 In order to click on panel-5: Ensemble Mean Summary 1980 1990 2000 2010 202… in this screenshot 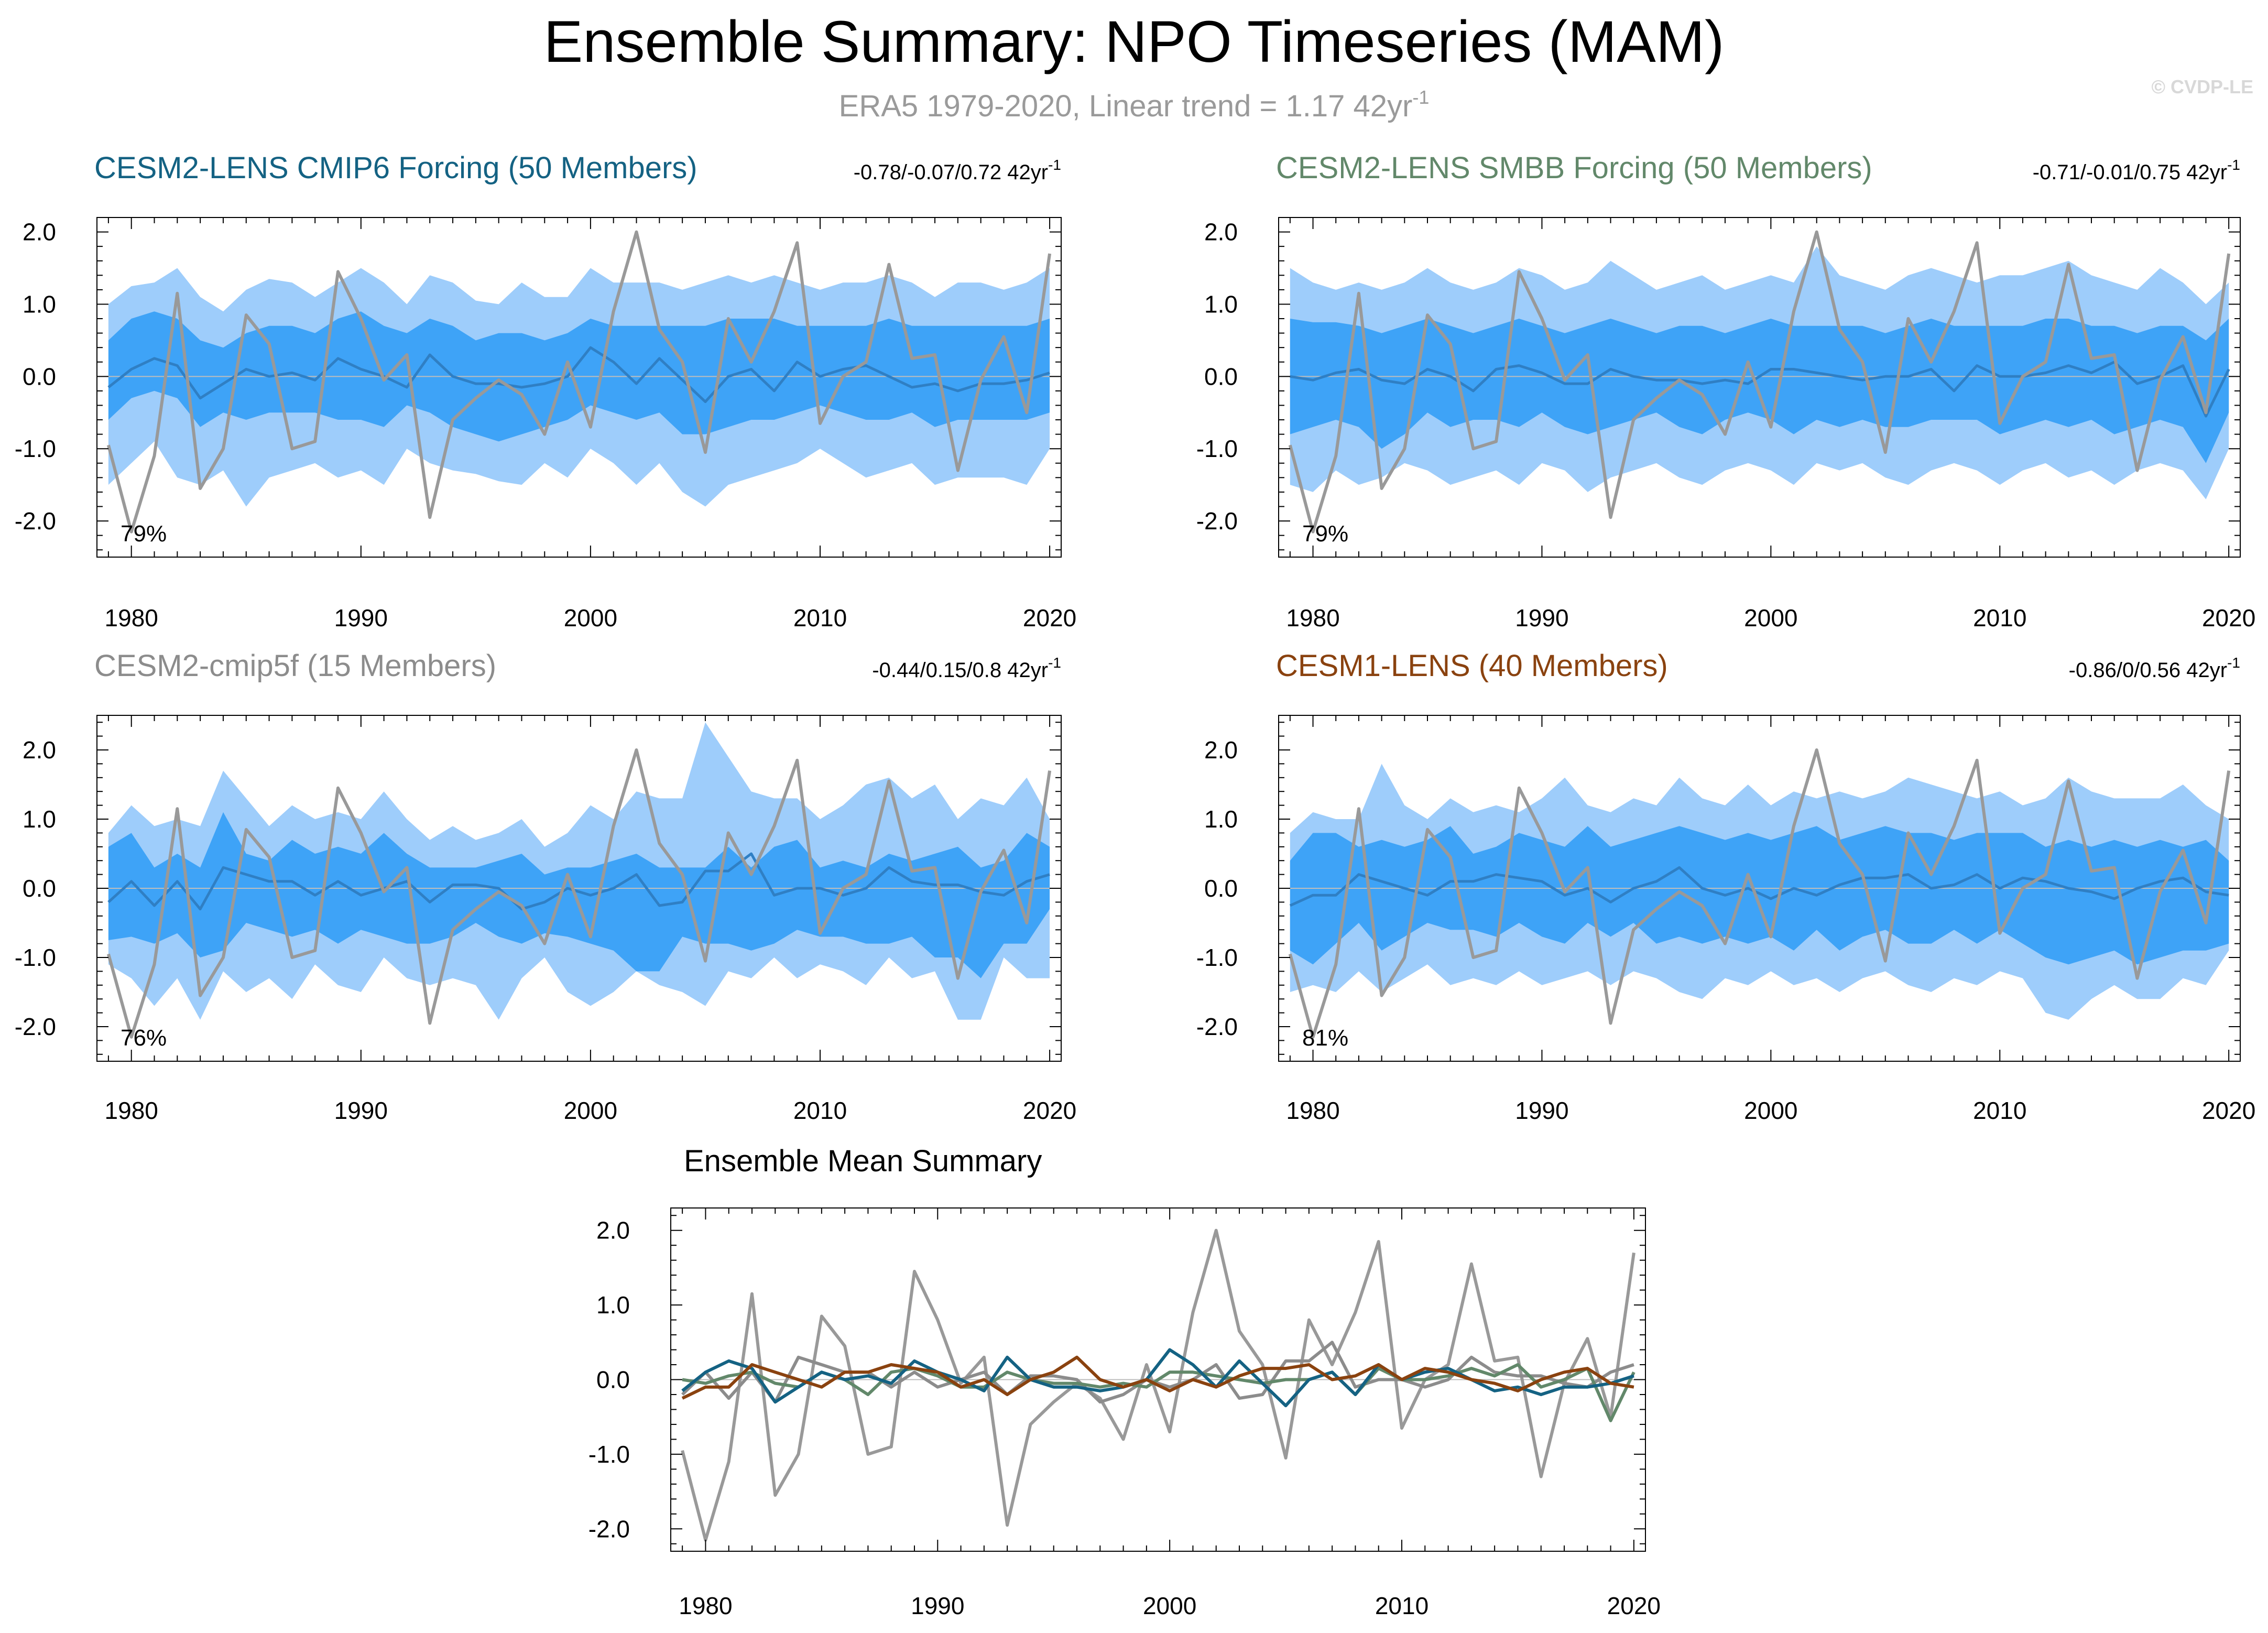, I will do `click(1124, 1381)`.